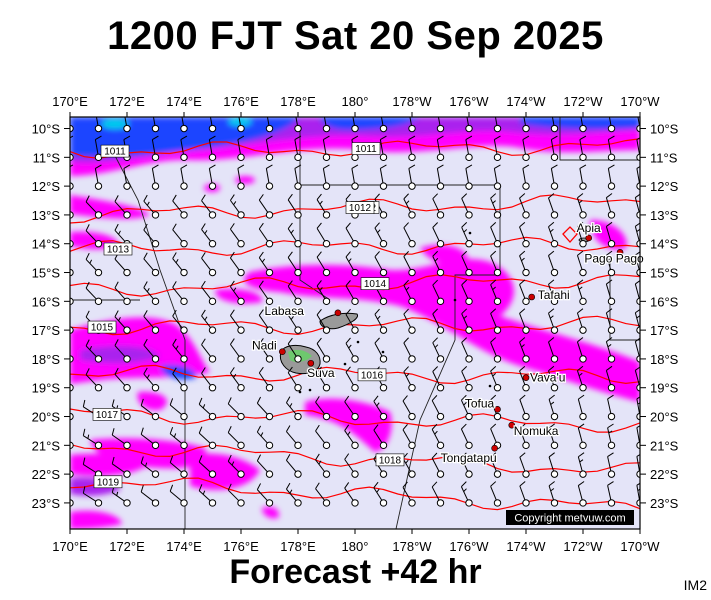 This screenshot has height=600, width=711. What do you see at coordinates (46, 445) in the screenshot?
I see `lat-label-left: 21°S` at bounding box center [46, 445].